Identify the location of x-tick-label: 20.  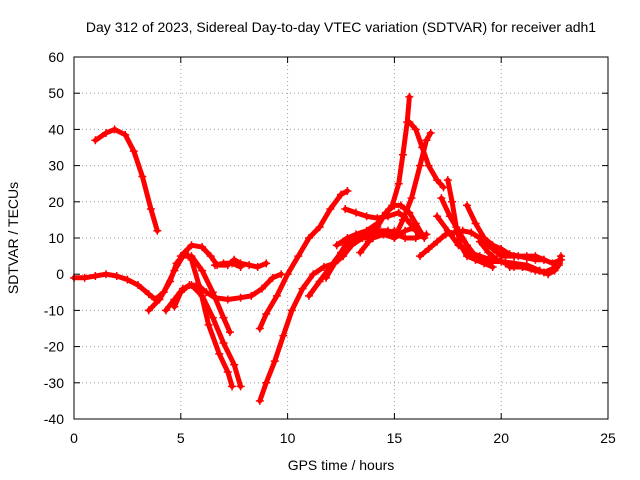
(501, 438).